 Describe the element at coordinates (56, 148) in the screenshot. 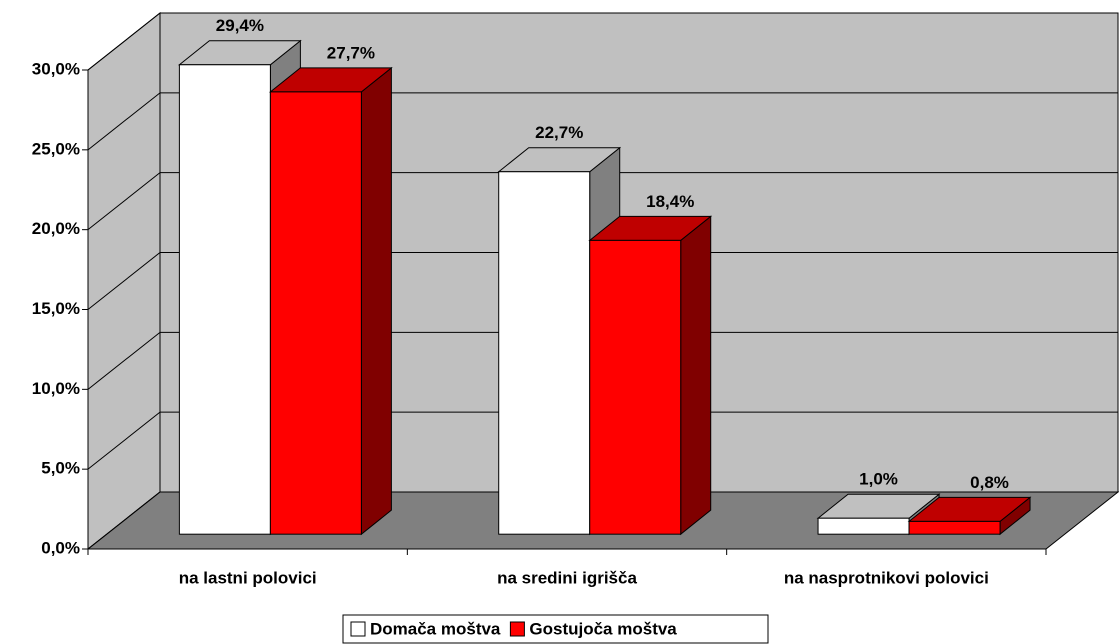

I see `y-tick-label: 25,0%` at that location.